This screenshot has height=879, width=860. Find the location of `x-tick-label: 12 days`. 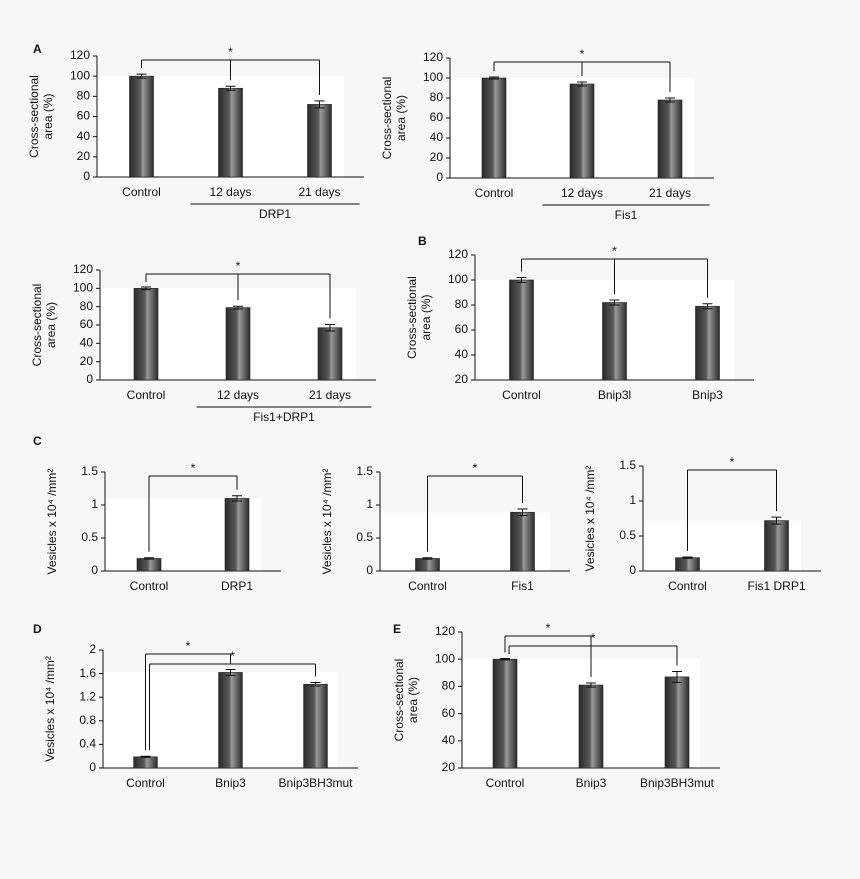

x-tick-label: 12 days is located at coordinates (582, 193).